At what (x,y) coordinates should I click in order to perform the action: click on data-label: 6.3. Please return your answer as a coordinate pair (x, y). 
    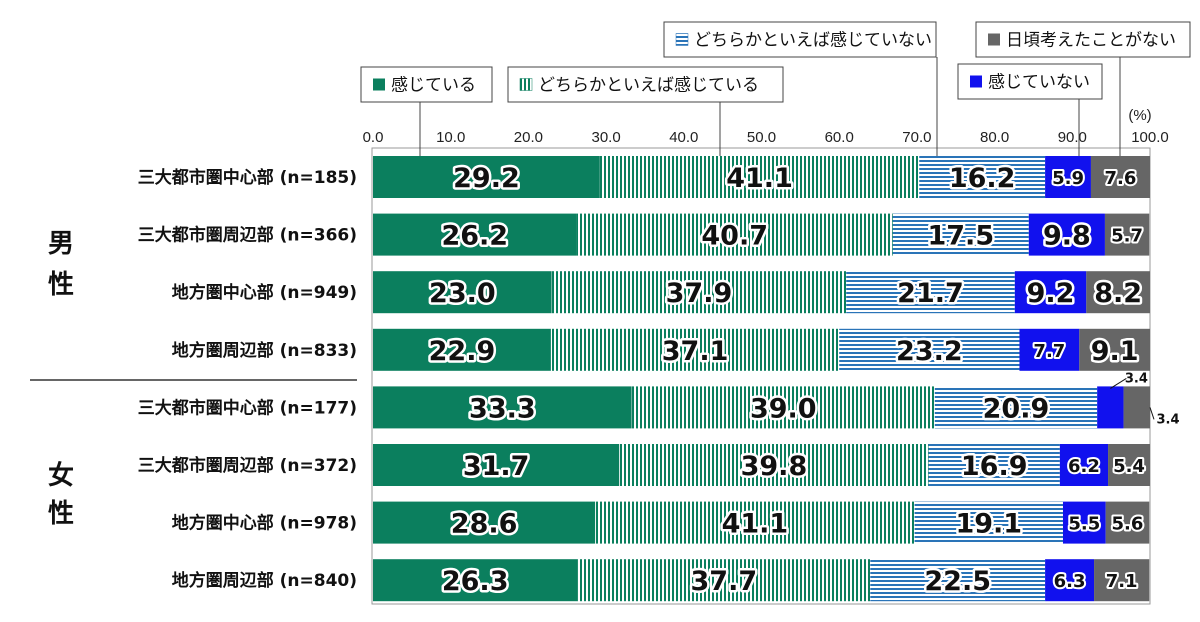
    Looking at the image, I should click on (1070, 581).